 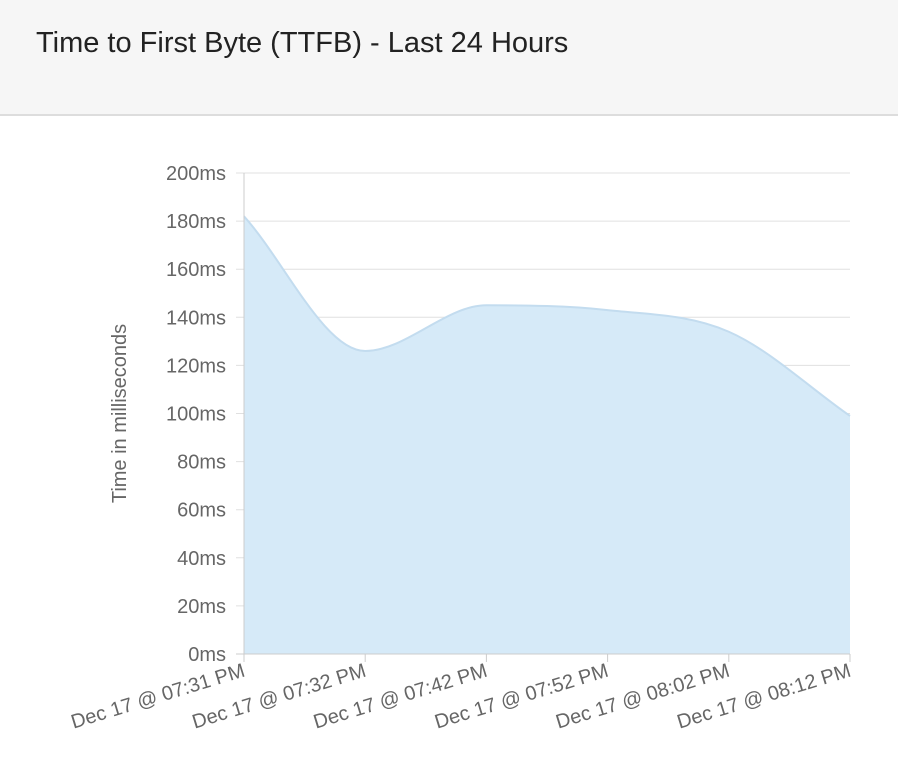 I want to click on y-tick-label: 180ms, so click(x=196, y=222).